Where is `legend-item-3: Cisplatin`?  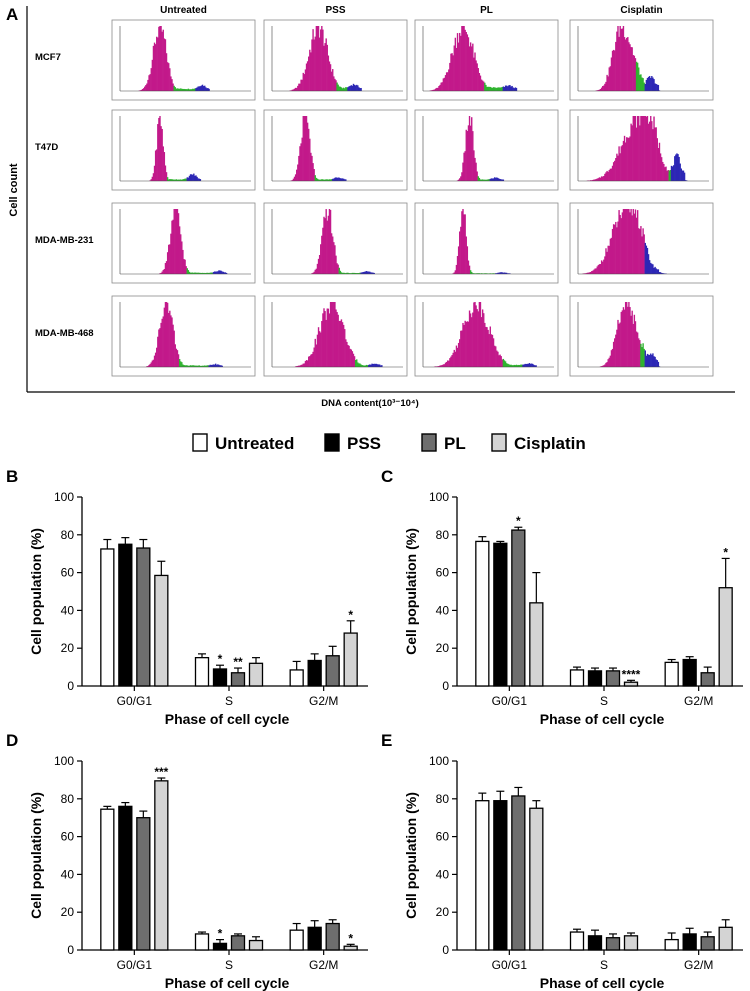 legend-item-3: Cisplatin is located at coordinates (538, 443).